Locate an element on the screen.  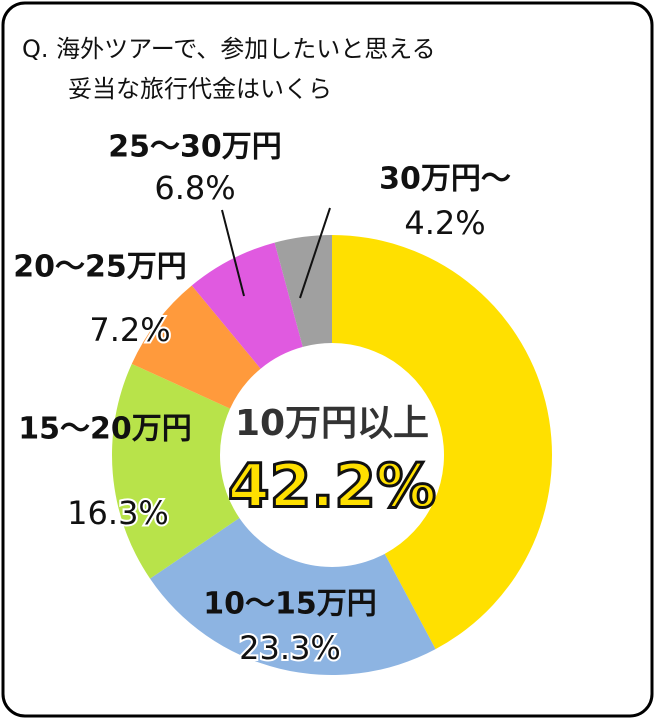
value-label: 23.3% is located at coordinates (290, 648).